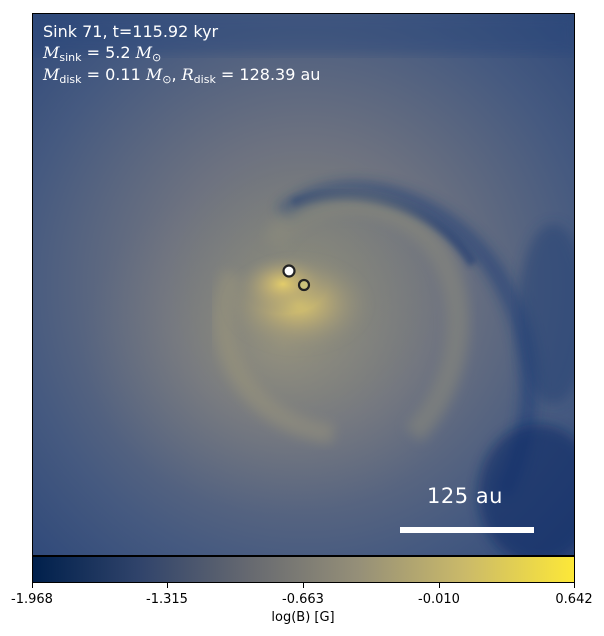 The width and height of the screenshot is (604, 636). I want to click on colorbar-tick-label: -0.663, so click(303, 599).